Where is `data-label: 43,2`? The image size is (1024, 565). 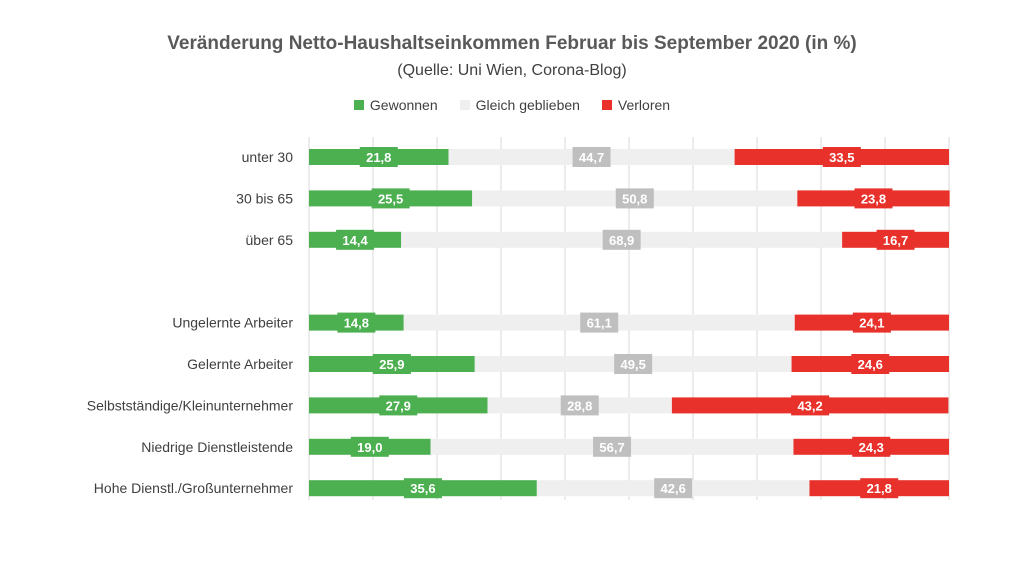
data-label: 43,2 is located at coordinates (809, 405).